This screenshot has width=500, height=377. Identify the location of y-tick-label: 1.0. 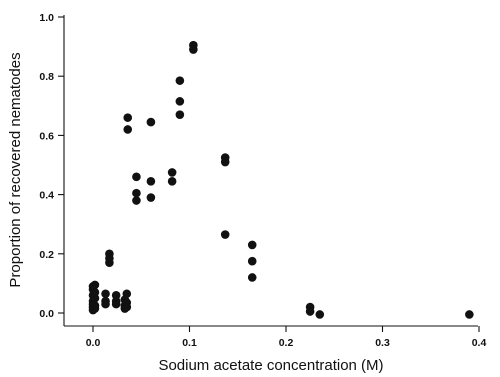
(46, 18).